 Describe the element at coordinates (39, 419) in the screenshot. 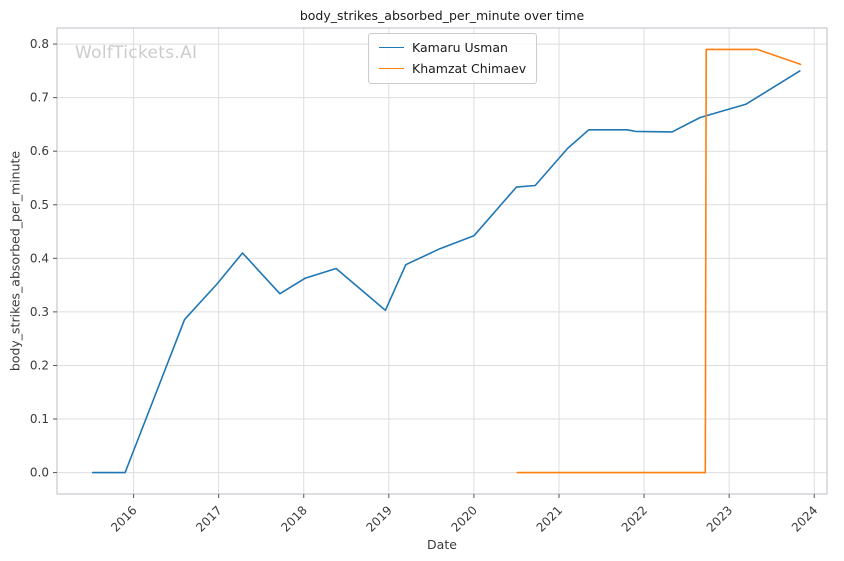

I see `svg-text: 0.1` at that location.